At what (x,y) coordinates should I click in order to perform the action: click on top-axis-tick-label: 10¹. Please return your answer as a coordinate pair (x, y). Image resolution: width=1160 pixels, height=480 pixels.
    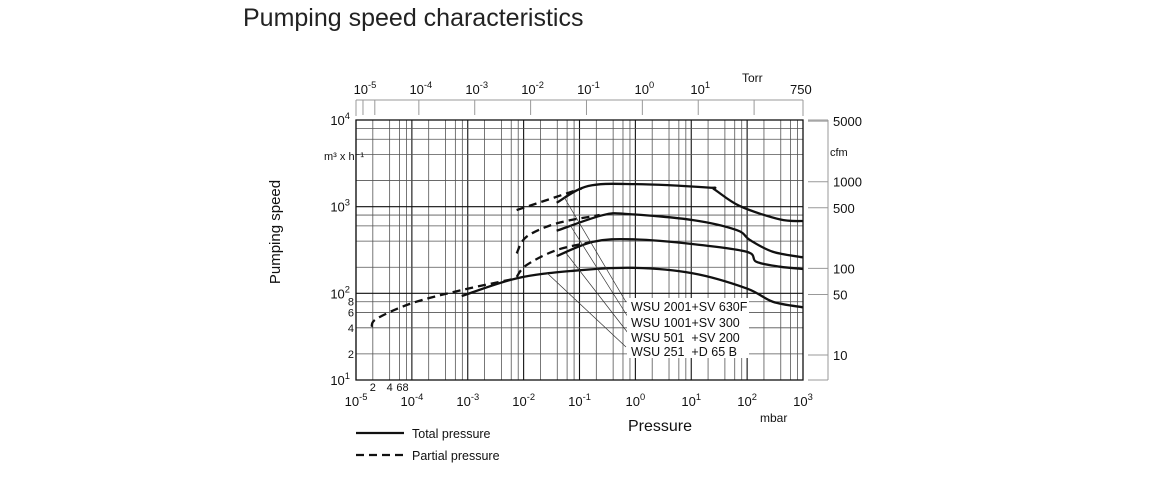
    Looking at the image, I should click on (700, 88).